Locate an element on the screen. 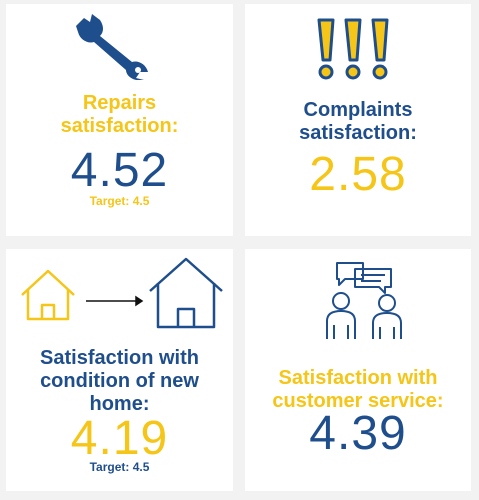 Image resolution: width=479 pixels, height=500 pixels. new-home-target: Target: 4.5 is located at coordinates (119, 467).